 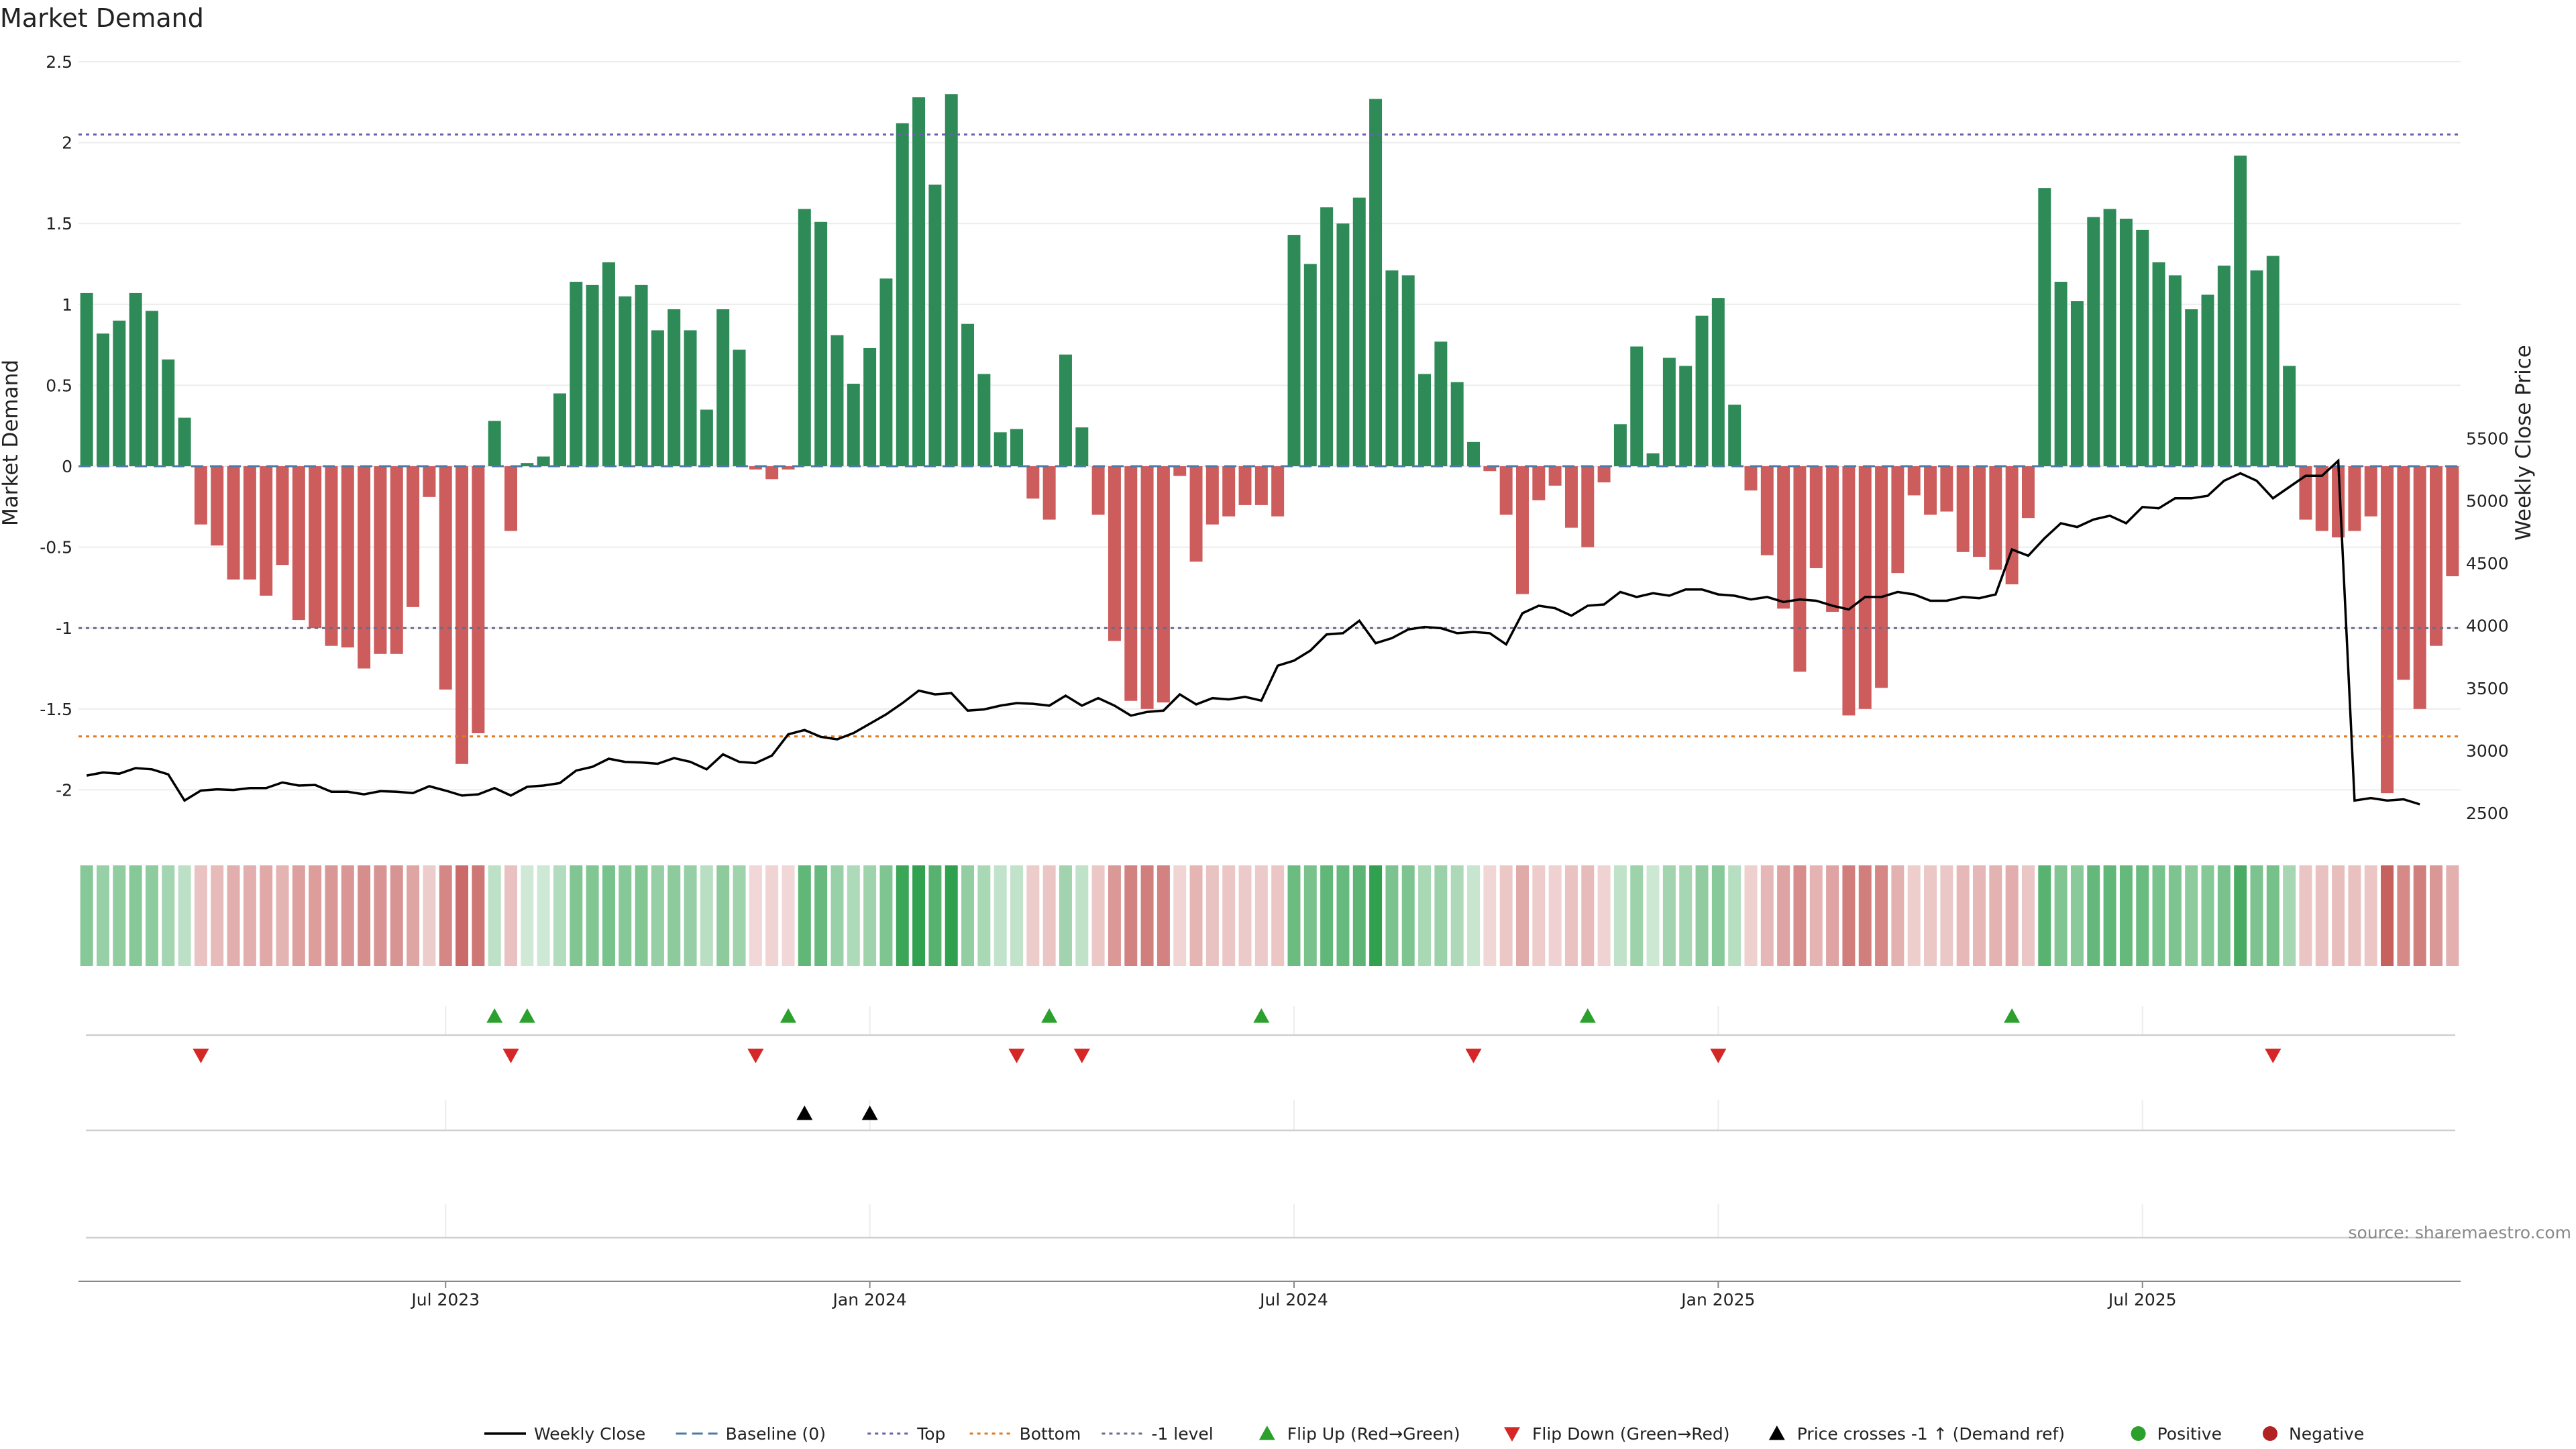 What do you see at coordinates (1270, 1122) in the screenshot?
I see `flip-markers` at bounding box center [1270, 1122].